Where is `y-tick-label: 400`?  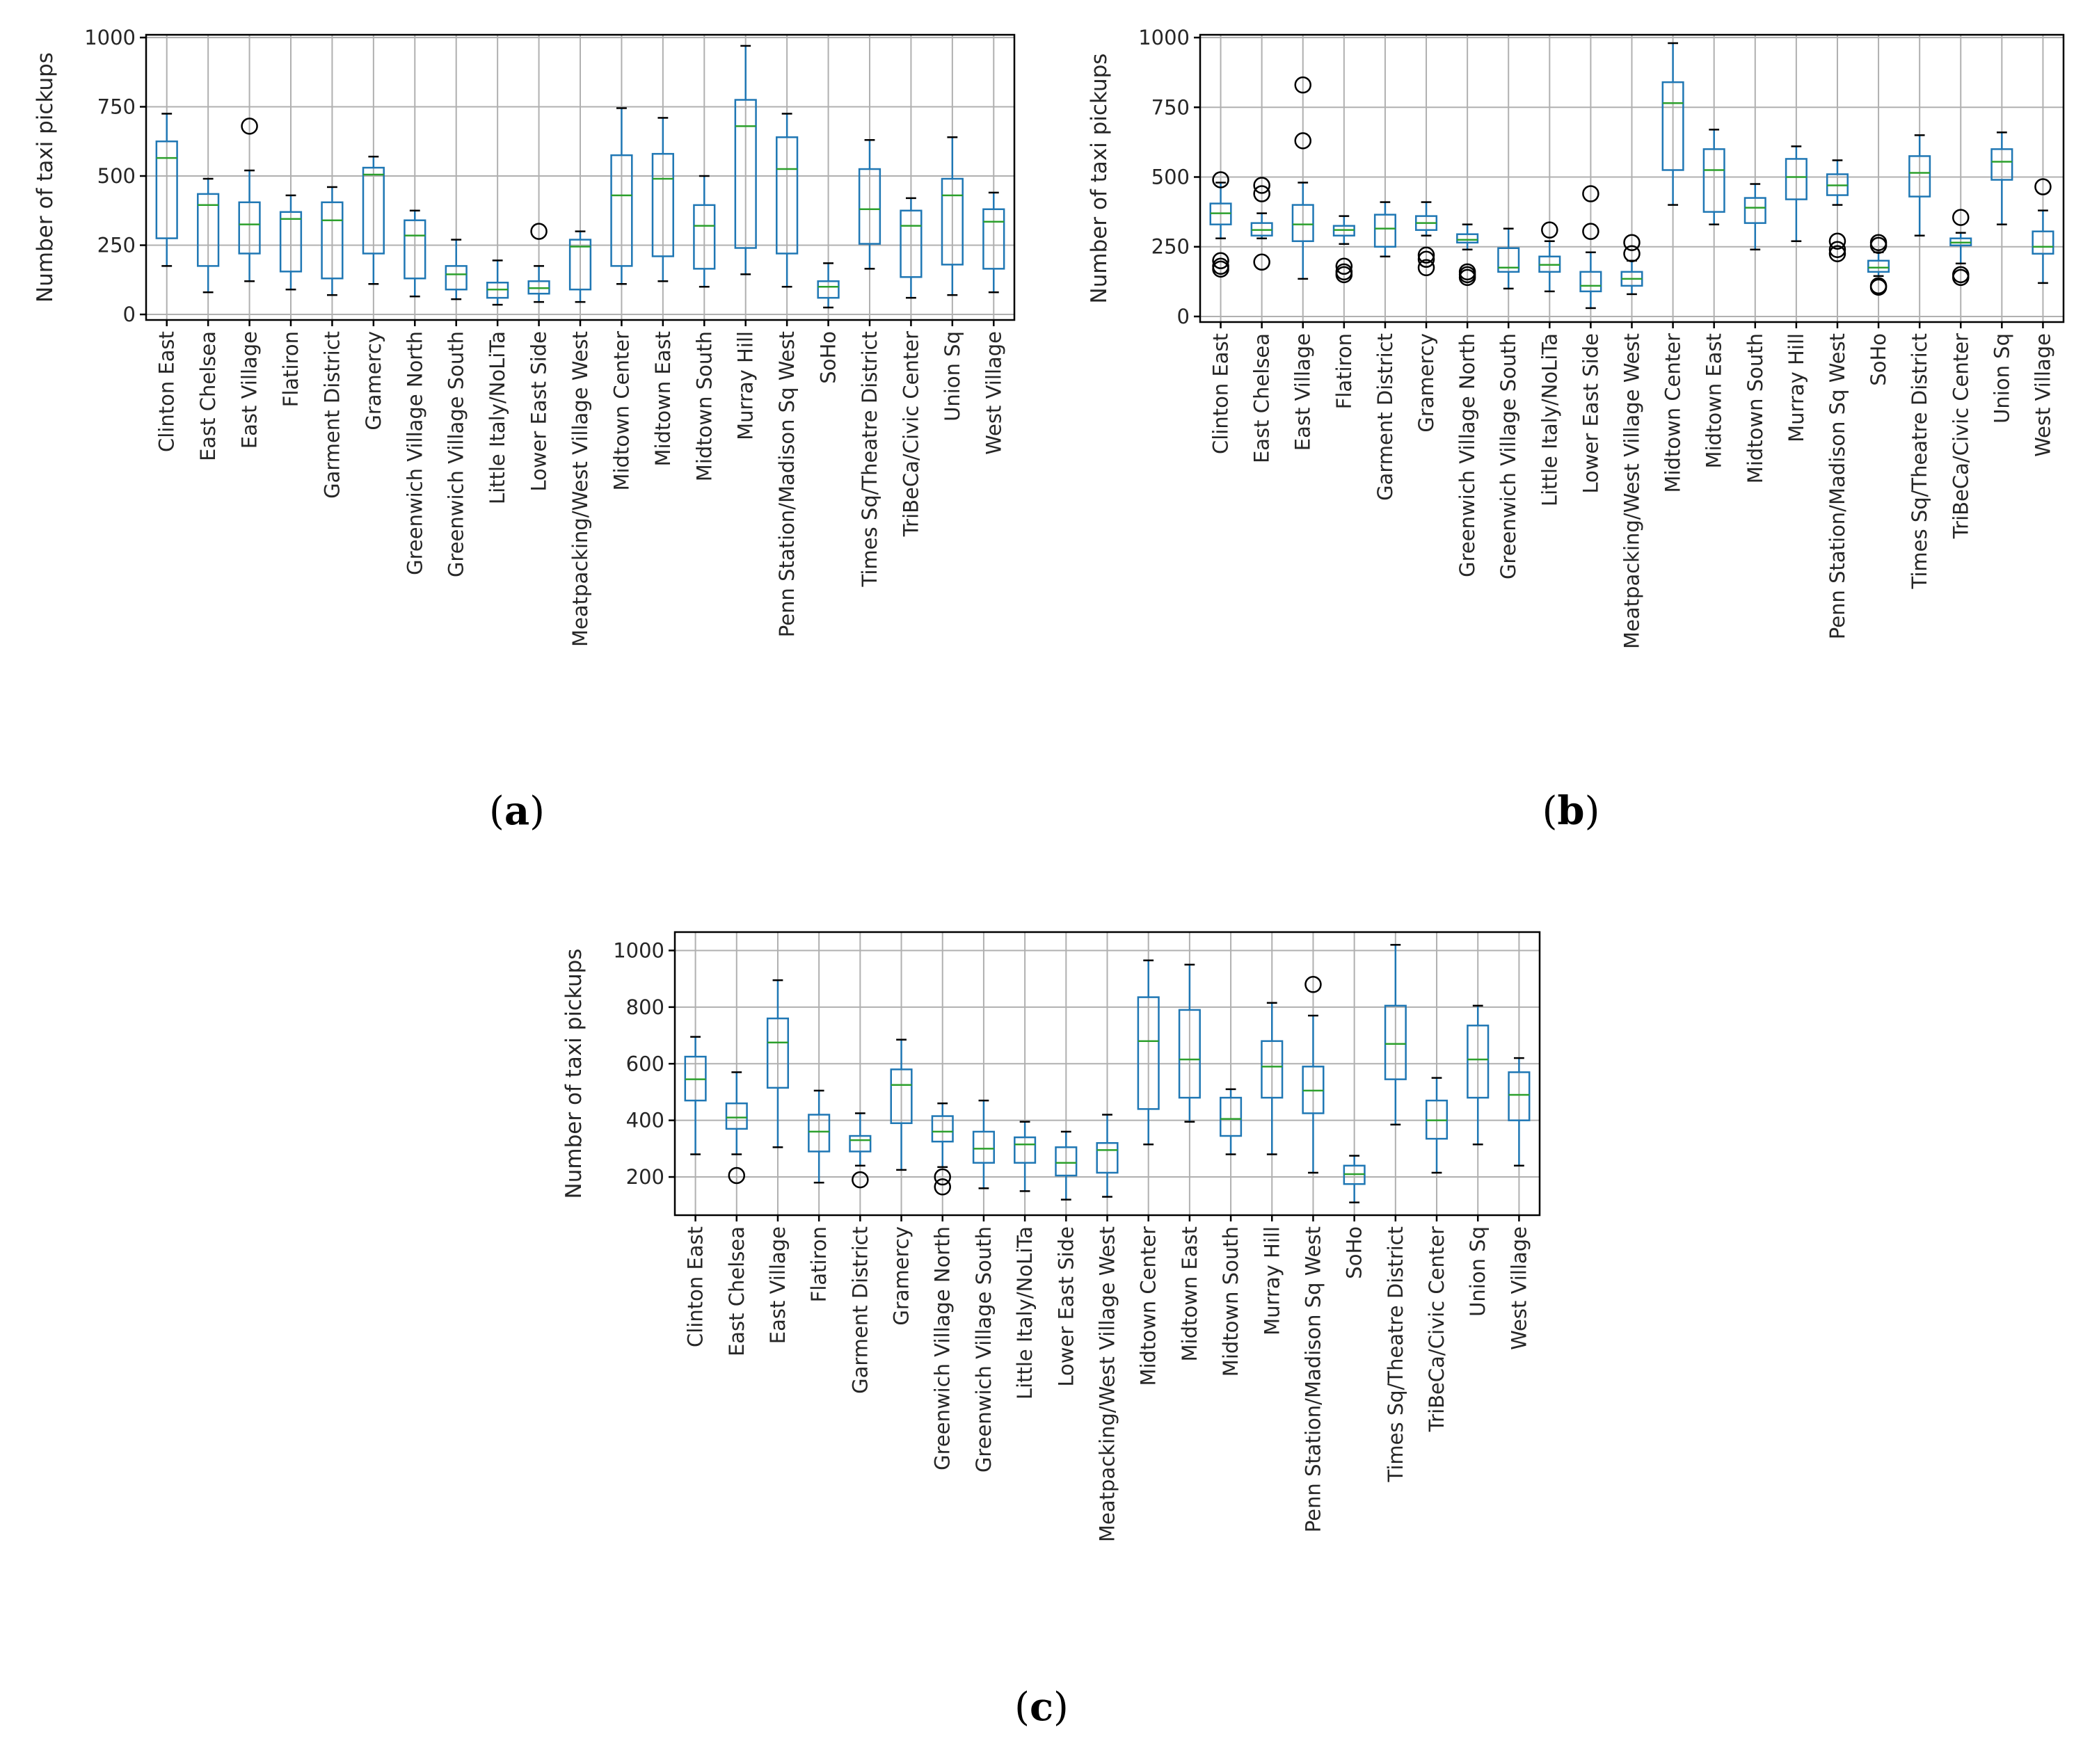
y-tick-label: 400 is located at coordinates (645, 1120).